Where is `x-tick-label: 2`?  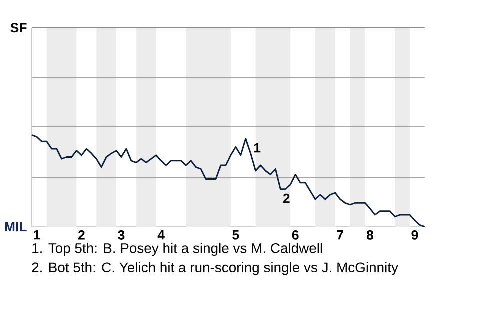
x-tick-label: 2 is located at coordinates (81, 235).